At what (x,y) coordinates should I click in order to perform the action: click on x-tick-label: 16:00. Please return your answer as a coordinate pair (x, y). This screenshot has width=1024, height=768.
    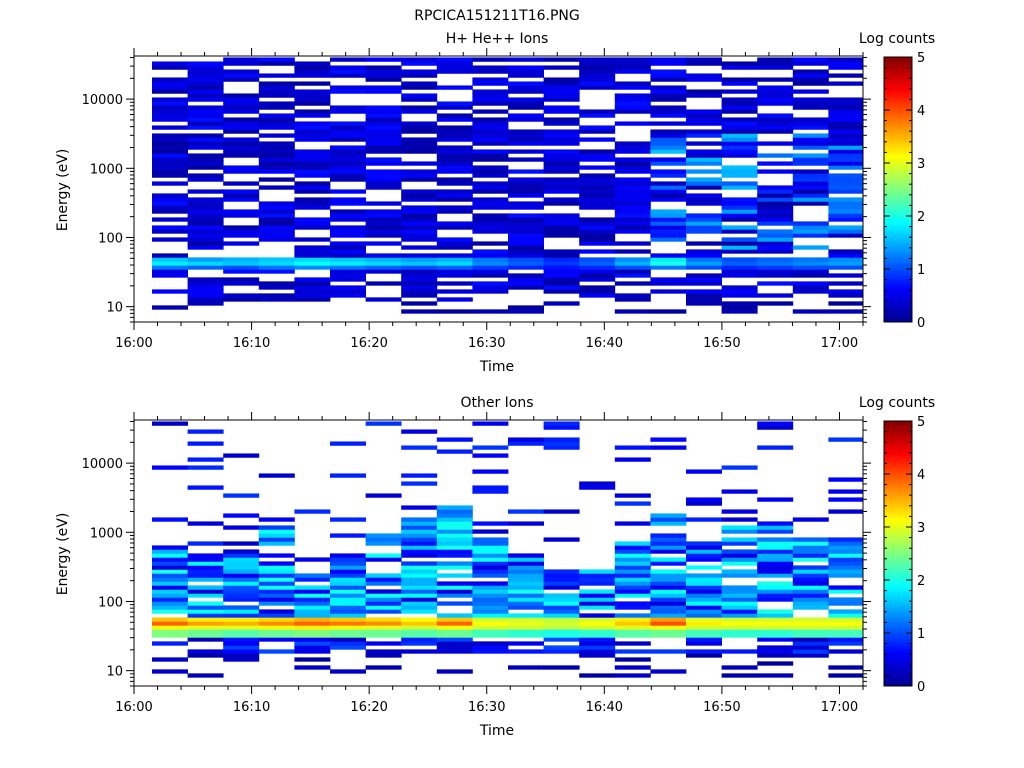
    Looking at the image, I should click on (133, 343).